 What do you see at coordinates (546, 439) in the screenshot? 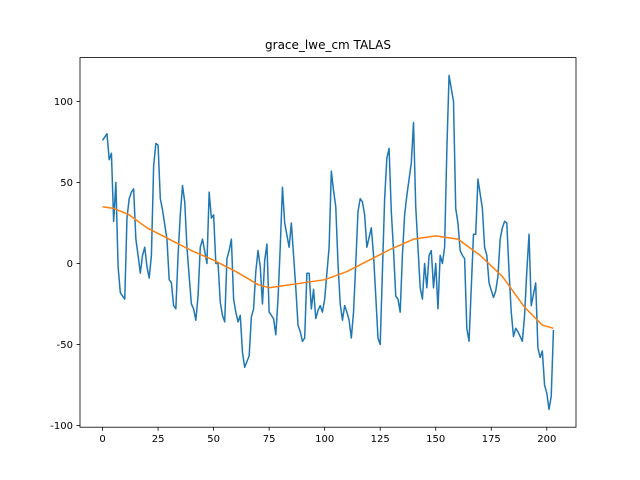
I see `x-tick-label: 200` at bounding box center [546, 439].